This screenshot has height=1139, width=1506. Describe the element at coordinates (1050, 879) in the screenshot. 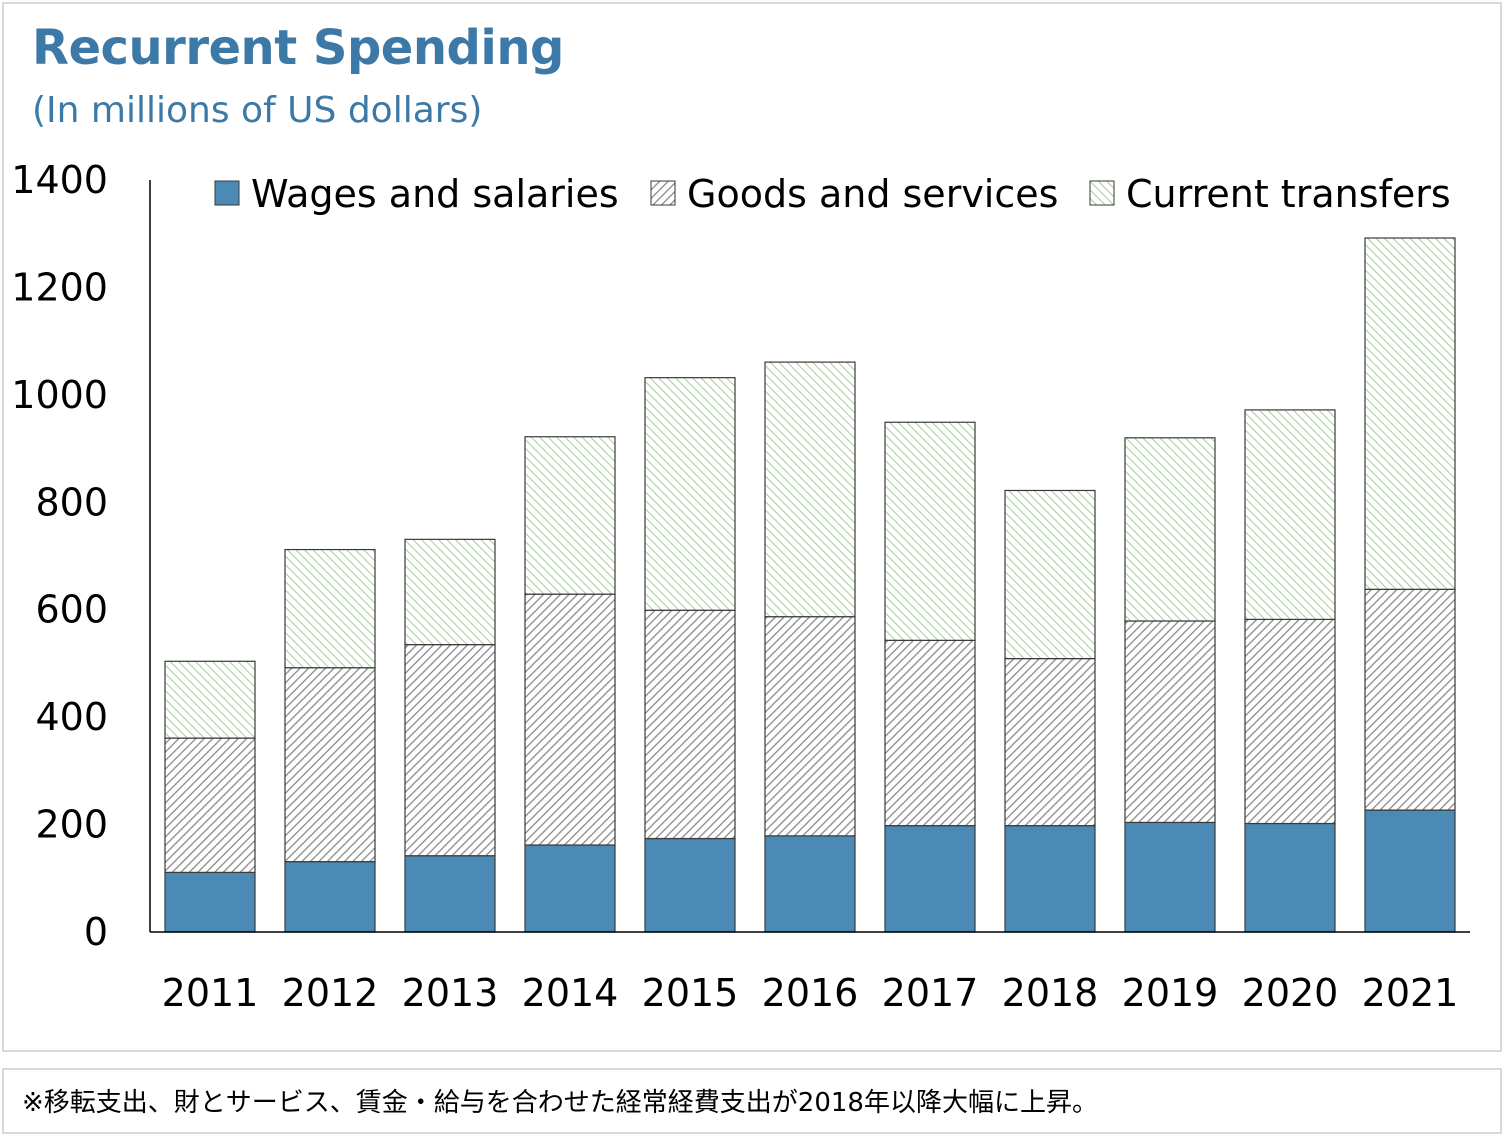

I see `bar-wages-and-salaries-2018` at that location.